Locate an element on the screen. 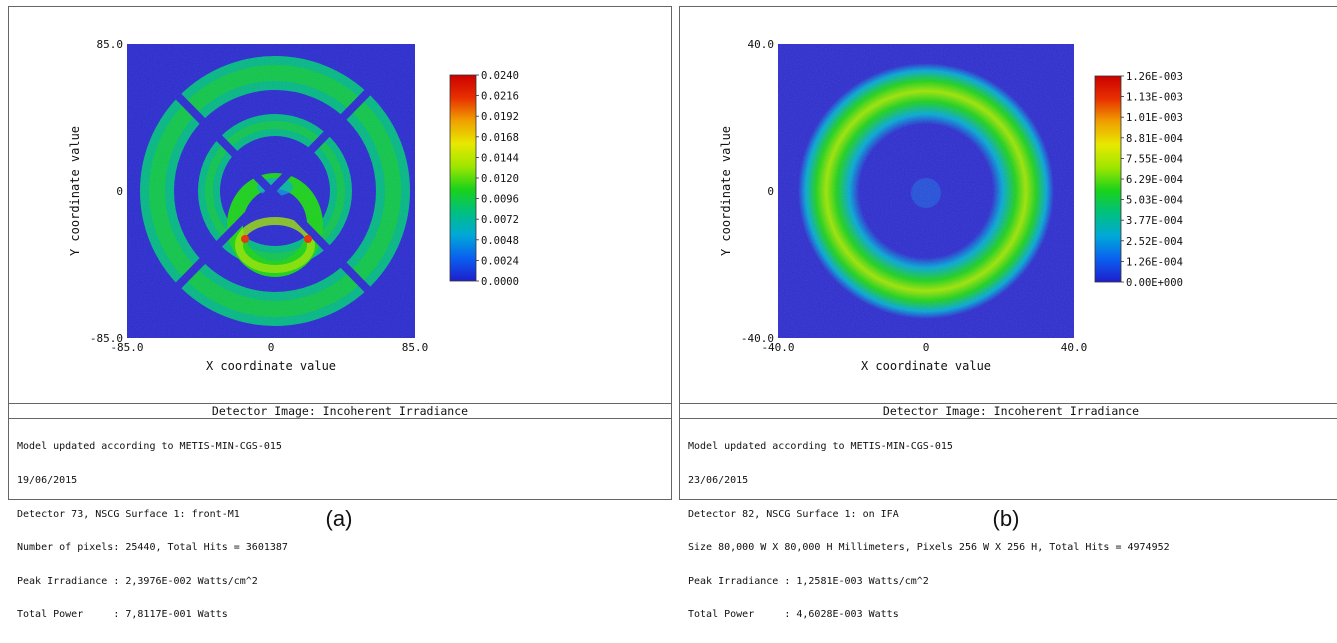 The width and height of the screenshot is (1337, 643). colorbar-label: 0.0000 is located at coordinates (500, 282).